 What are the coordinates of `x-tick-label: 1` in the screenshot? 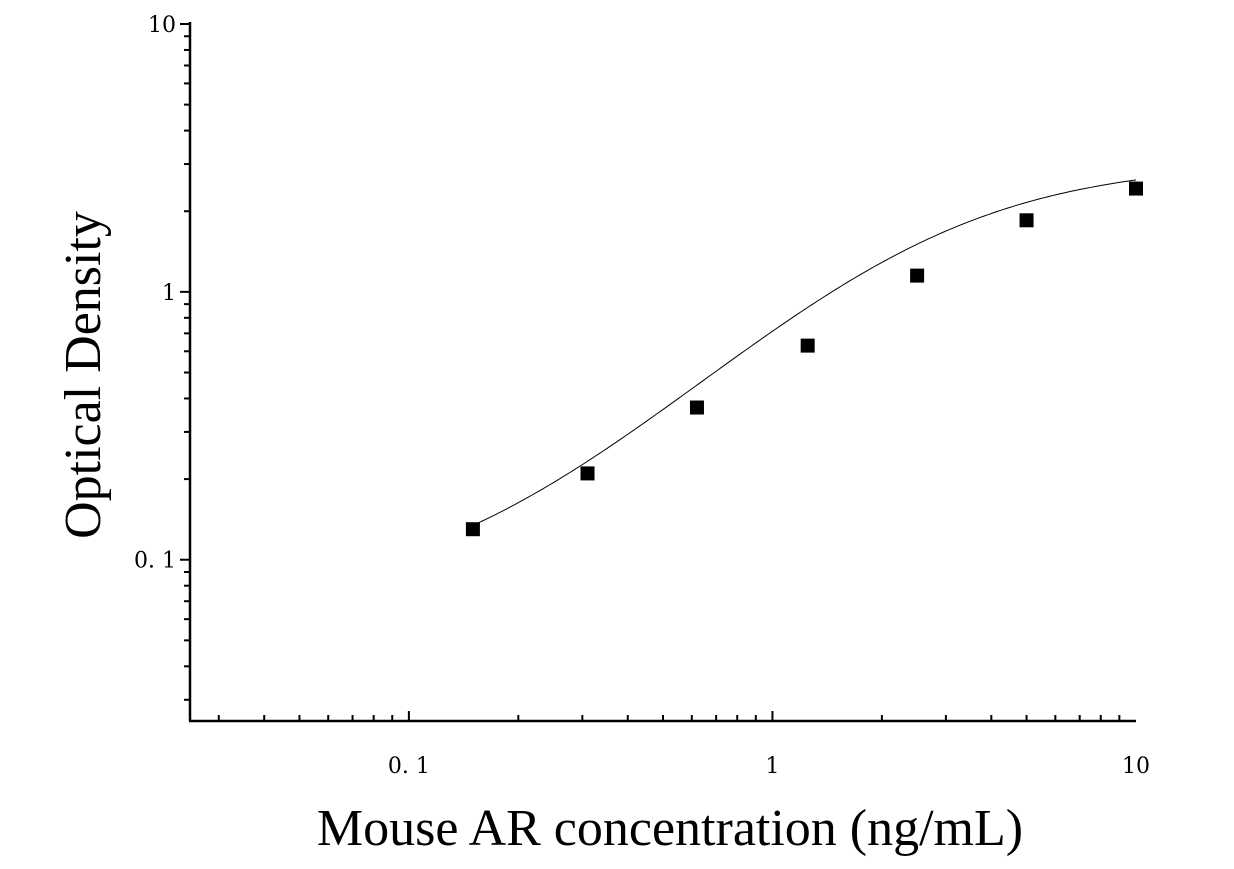 It's located at (772, 766).